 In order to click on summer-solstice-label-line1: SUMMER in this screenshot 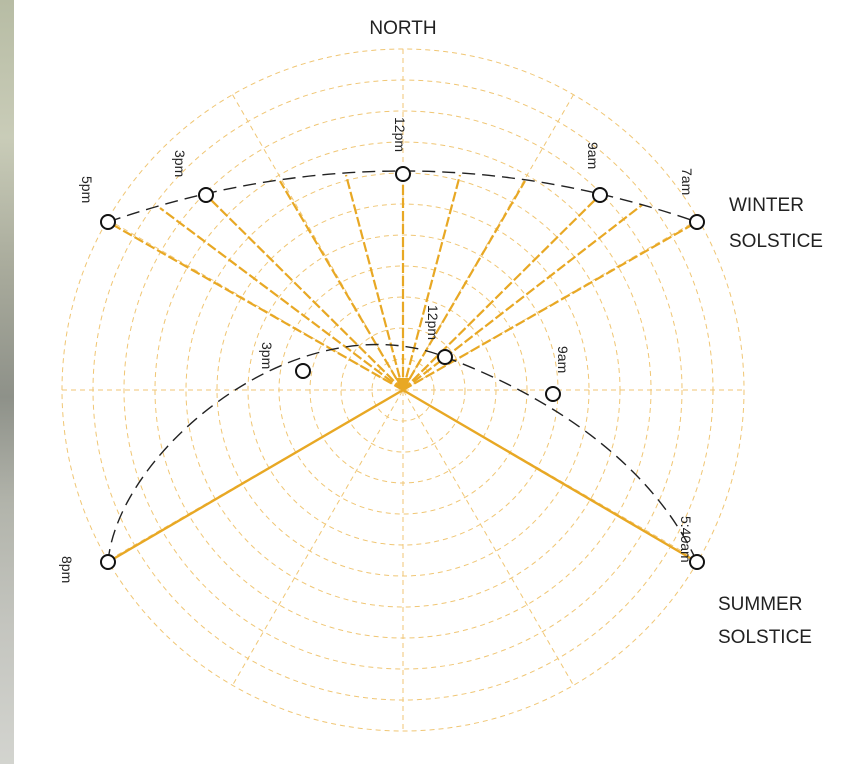, I will do `click(760, 604)`.